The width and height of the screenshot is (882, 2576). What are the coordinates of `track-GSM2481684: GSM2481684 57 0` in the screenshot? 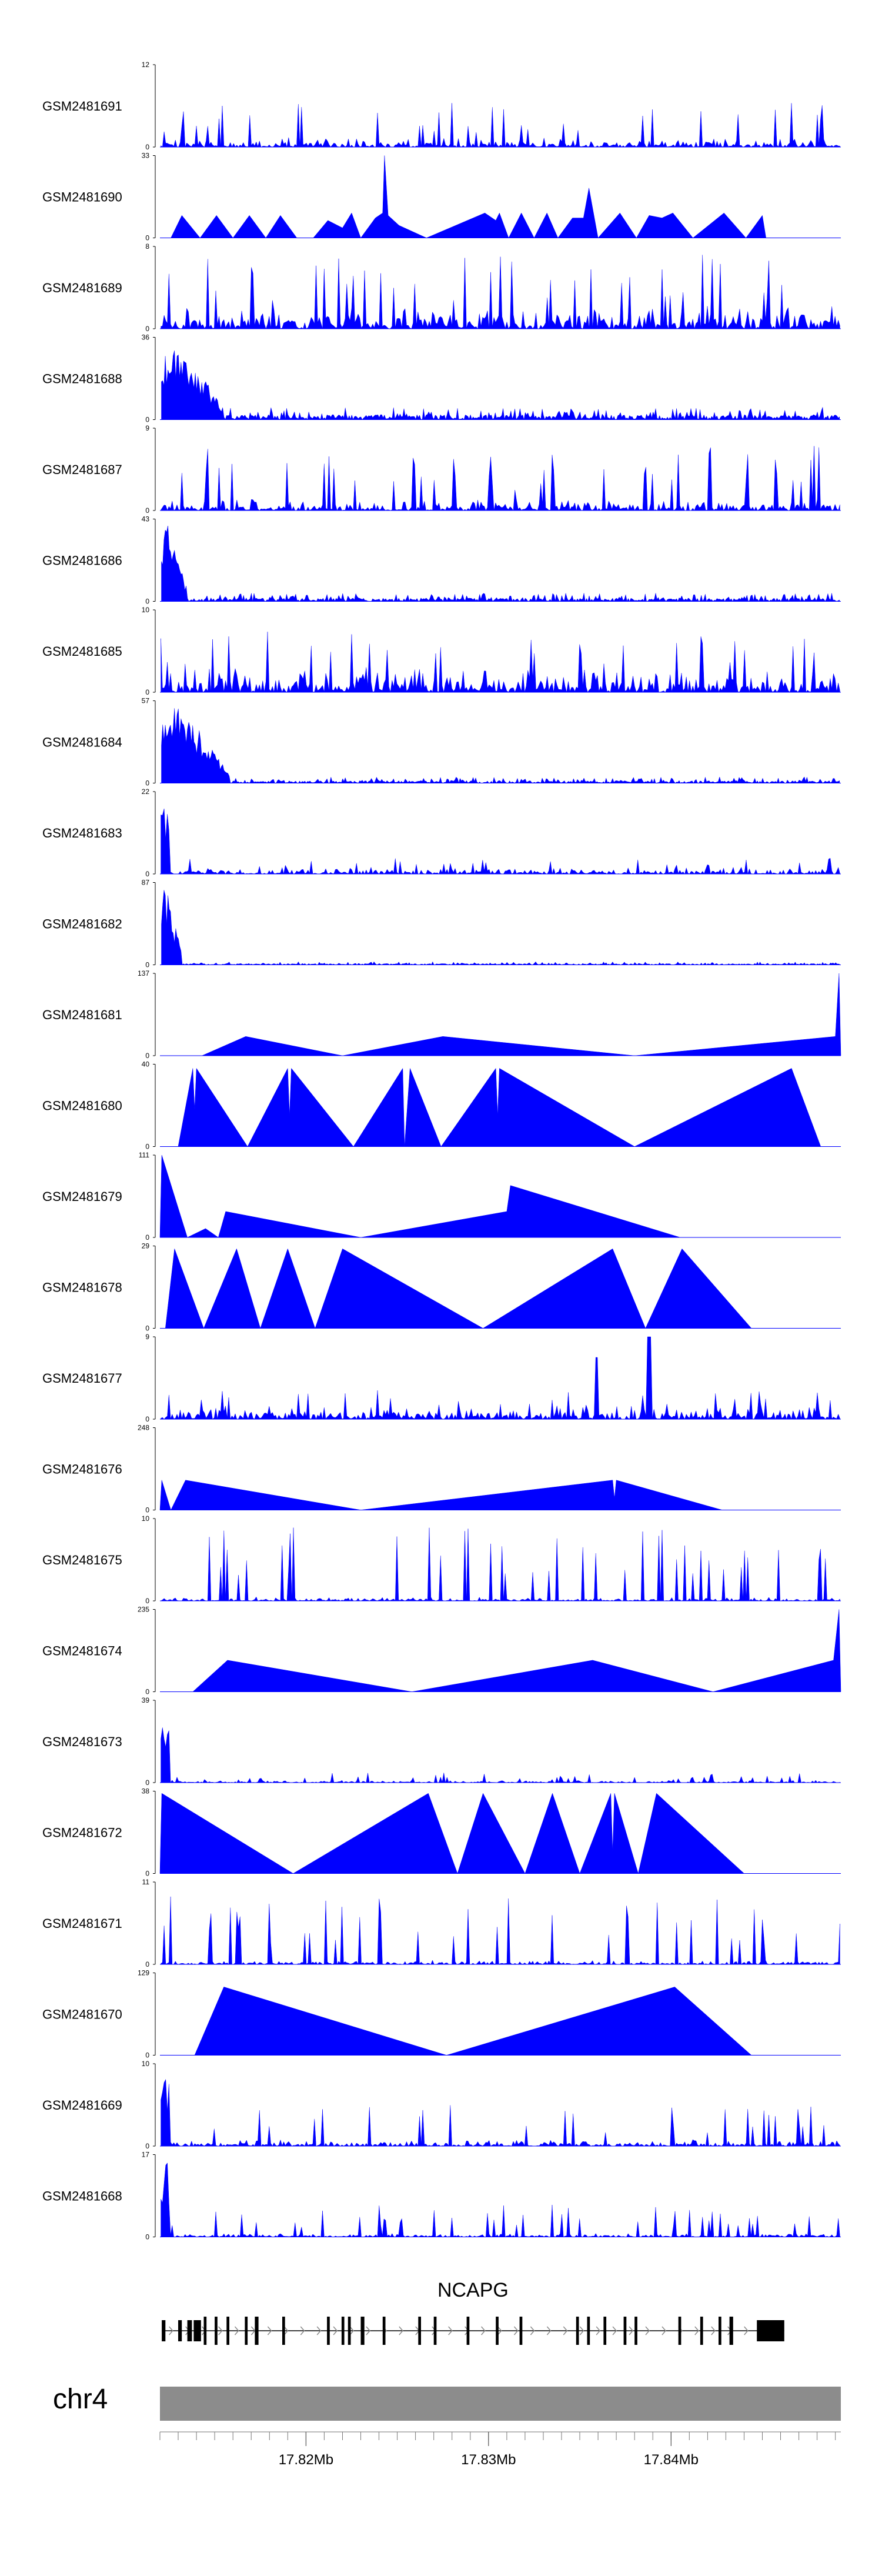 It's located at (441, 742).